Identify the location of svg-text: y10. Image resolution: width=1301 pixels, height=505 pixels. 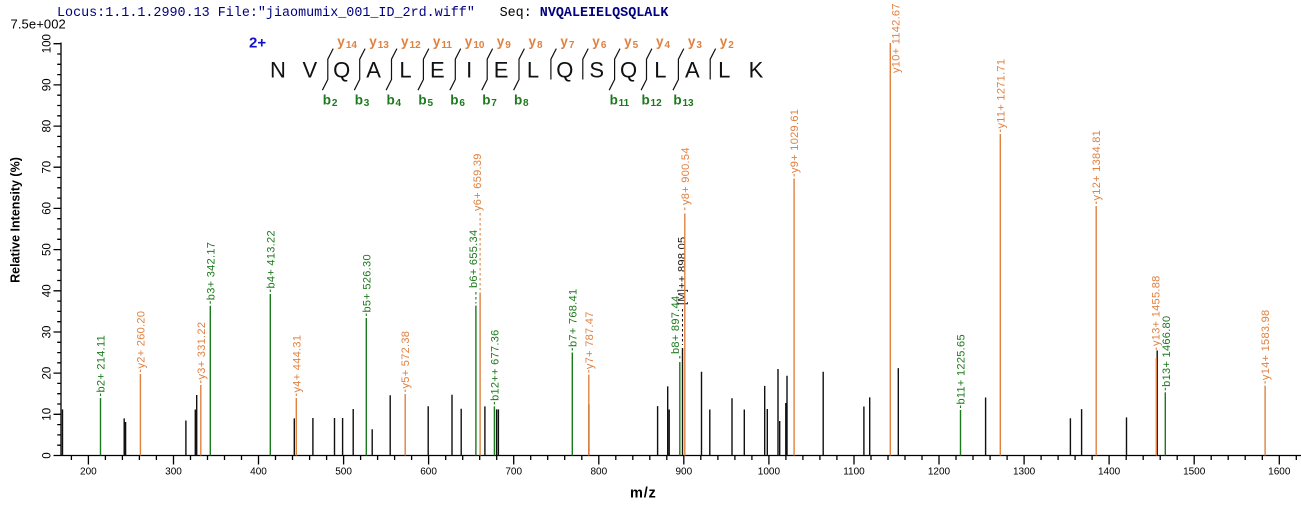
(475, 42).